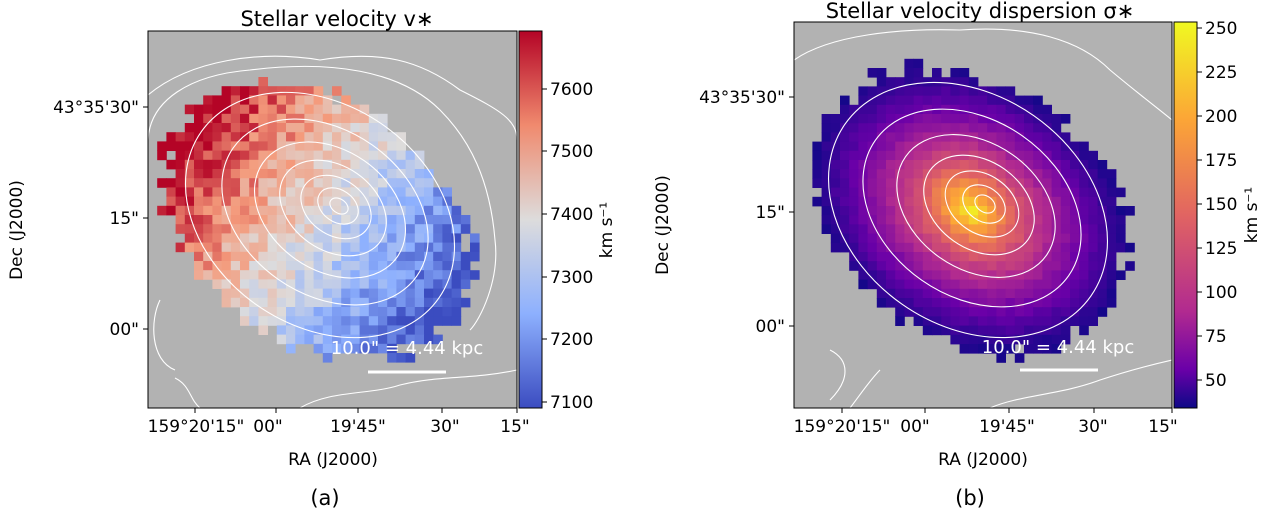  I want to click on panel-a-colorbar-tick-label: 7400, so click(571, 215).